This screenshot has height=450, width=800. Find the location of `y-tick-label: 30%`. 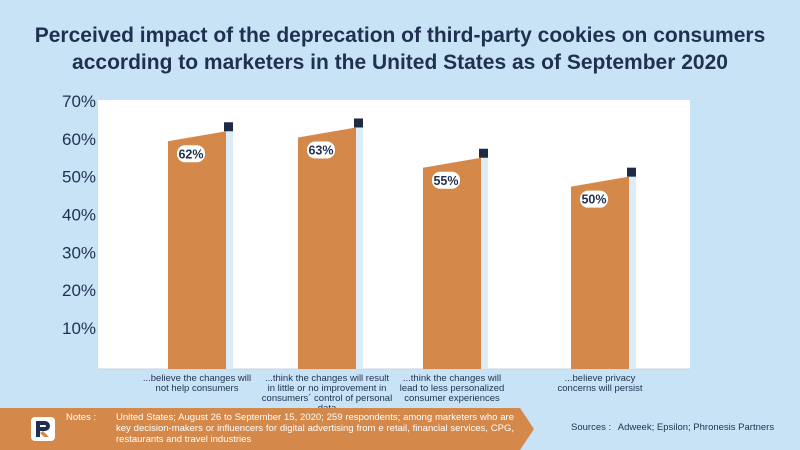

y-tick-label: 30% is located at coordinates (79, 252).